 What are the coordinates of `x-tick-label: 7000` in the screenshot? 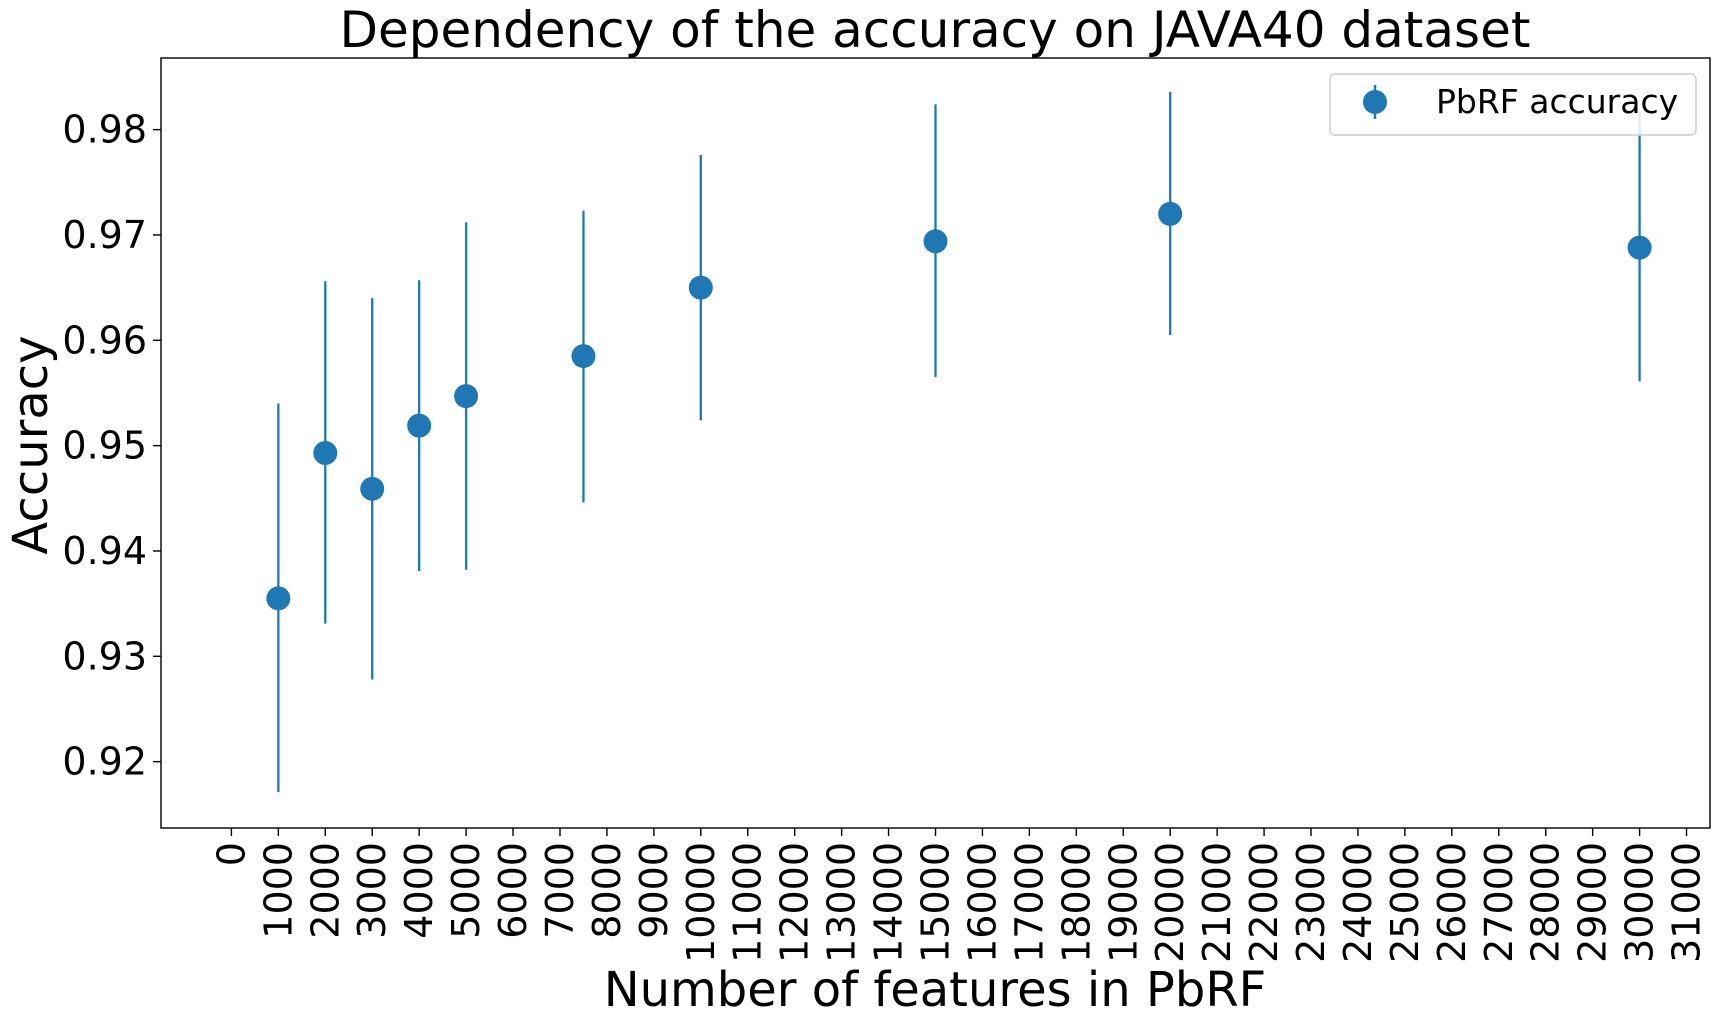 It's located at (560, 890).